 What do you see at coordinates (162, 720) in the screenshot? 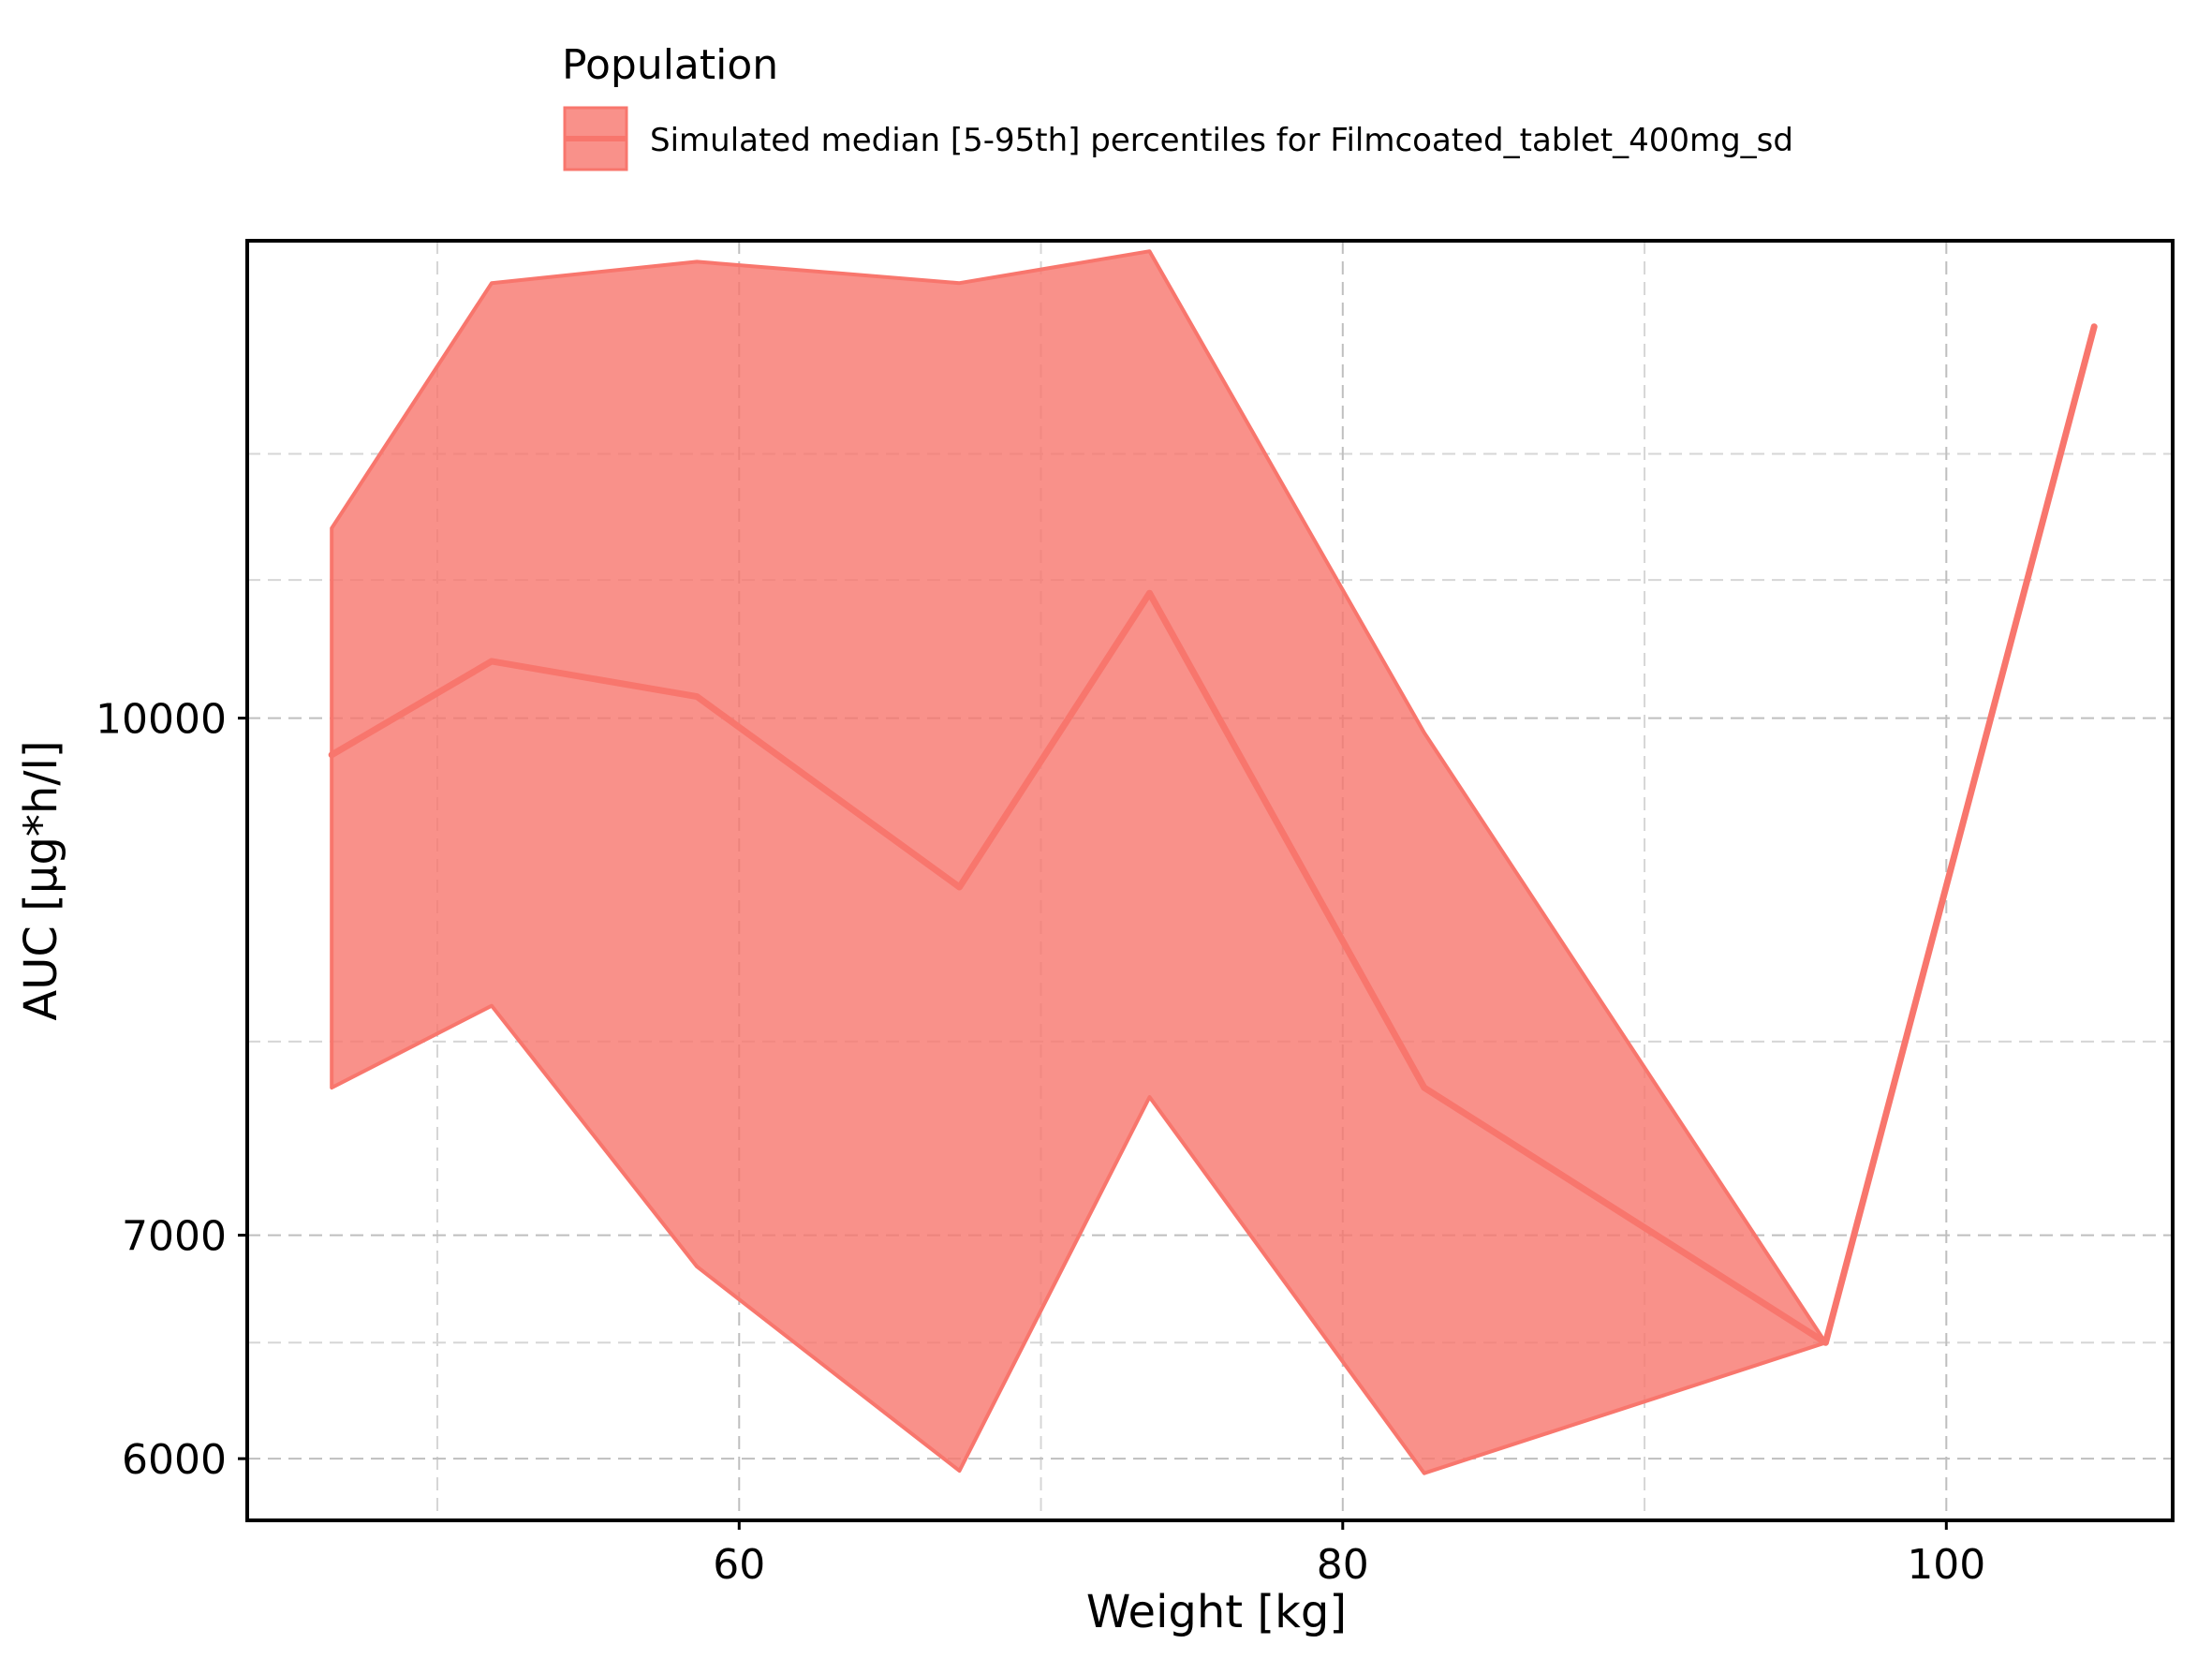
I see `y-tick-label: 10000` at bounding box center [162, 720].